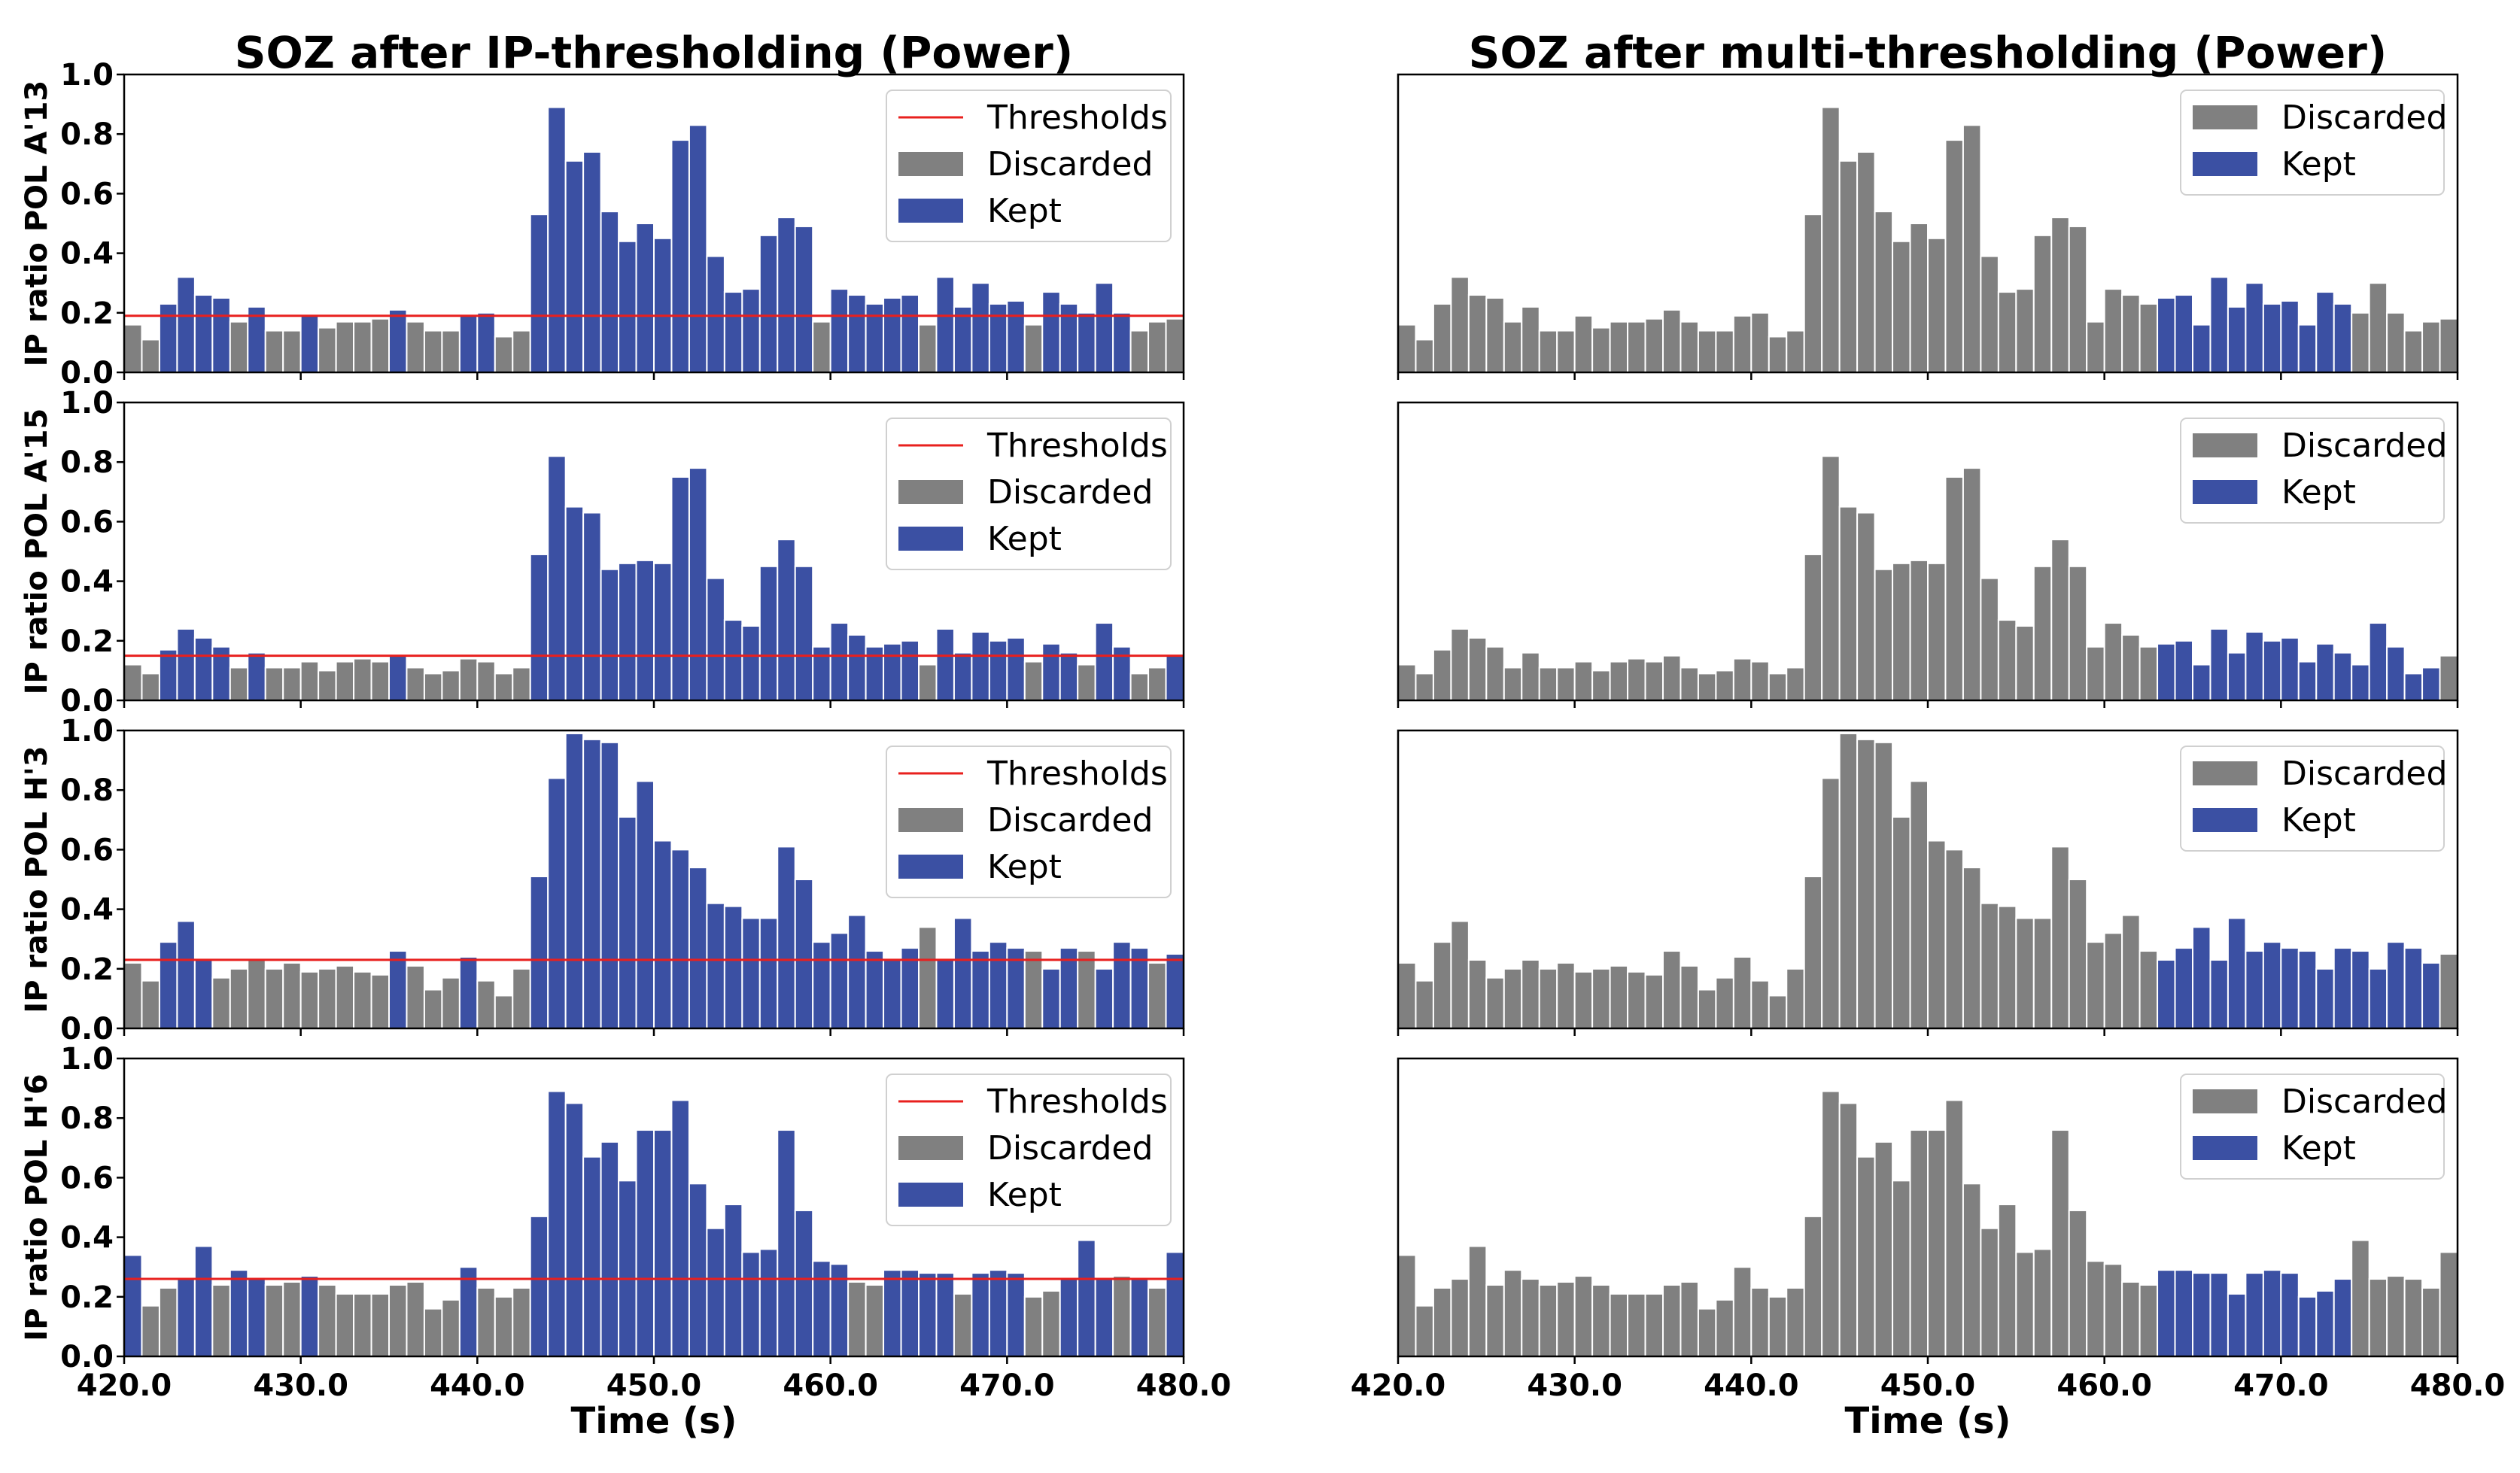 Image resolution: width=2520 pixels, height=1473 pixels. Describe the element at coordinates (477, 1385) in the screenshot. I see `x-tick-label: 440.0` at that location.